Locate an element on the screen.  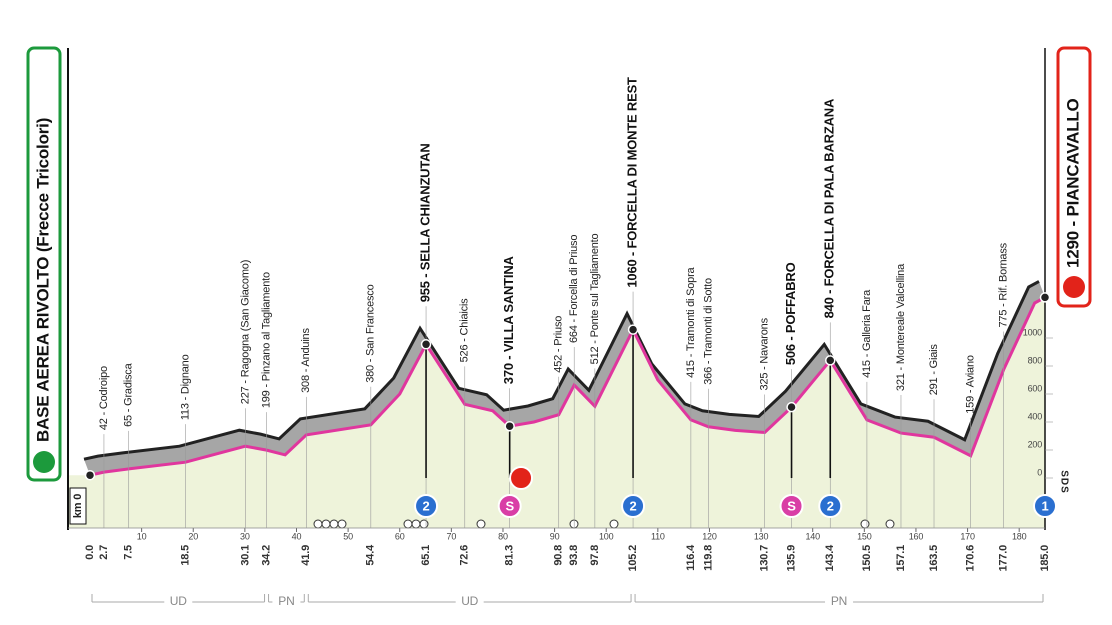
waypoint-label: 370 - VILLA SANTINA is located at coordinates (508, 319).